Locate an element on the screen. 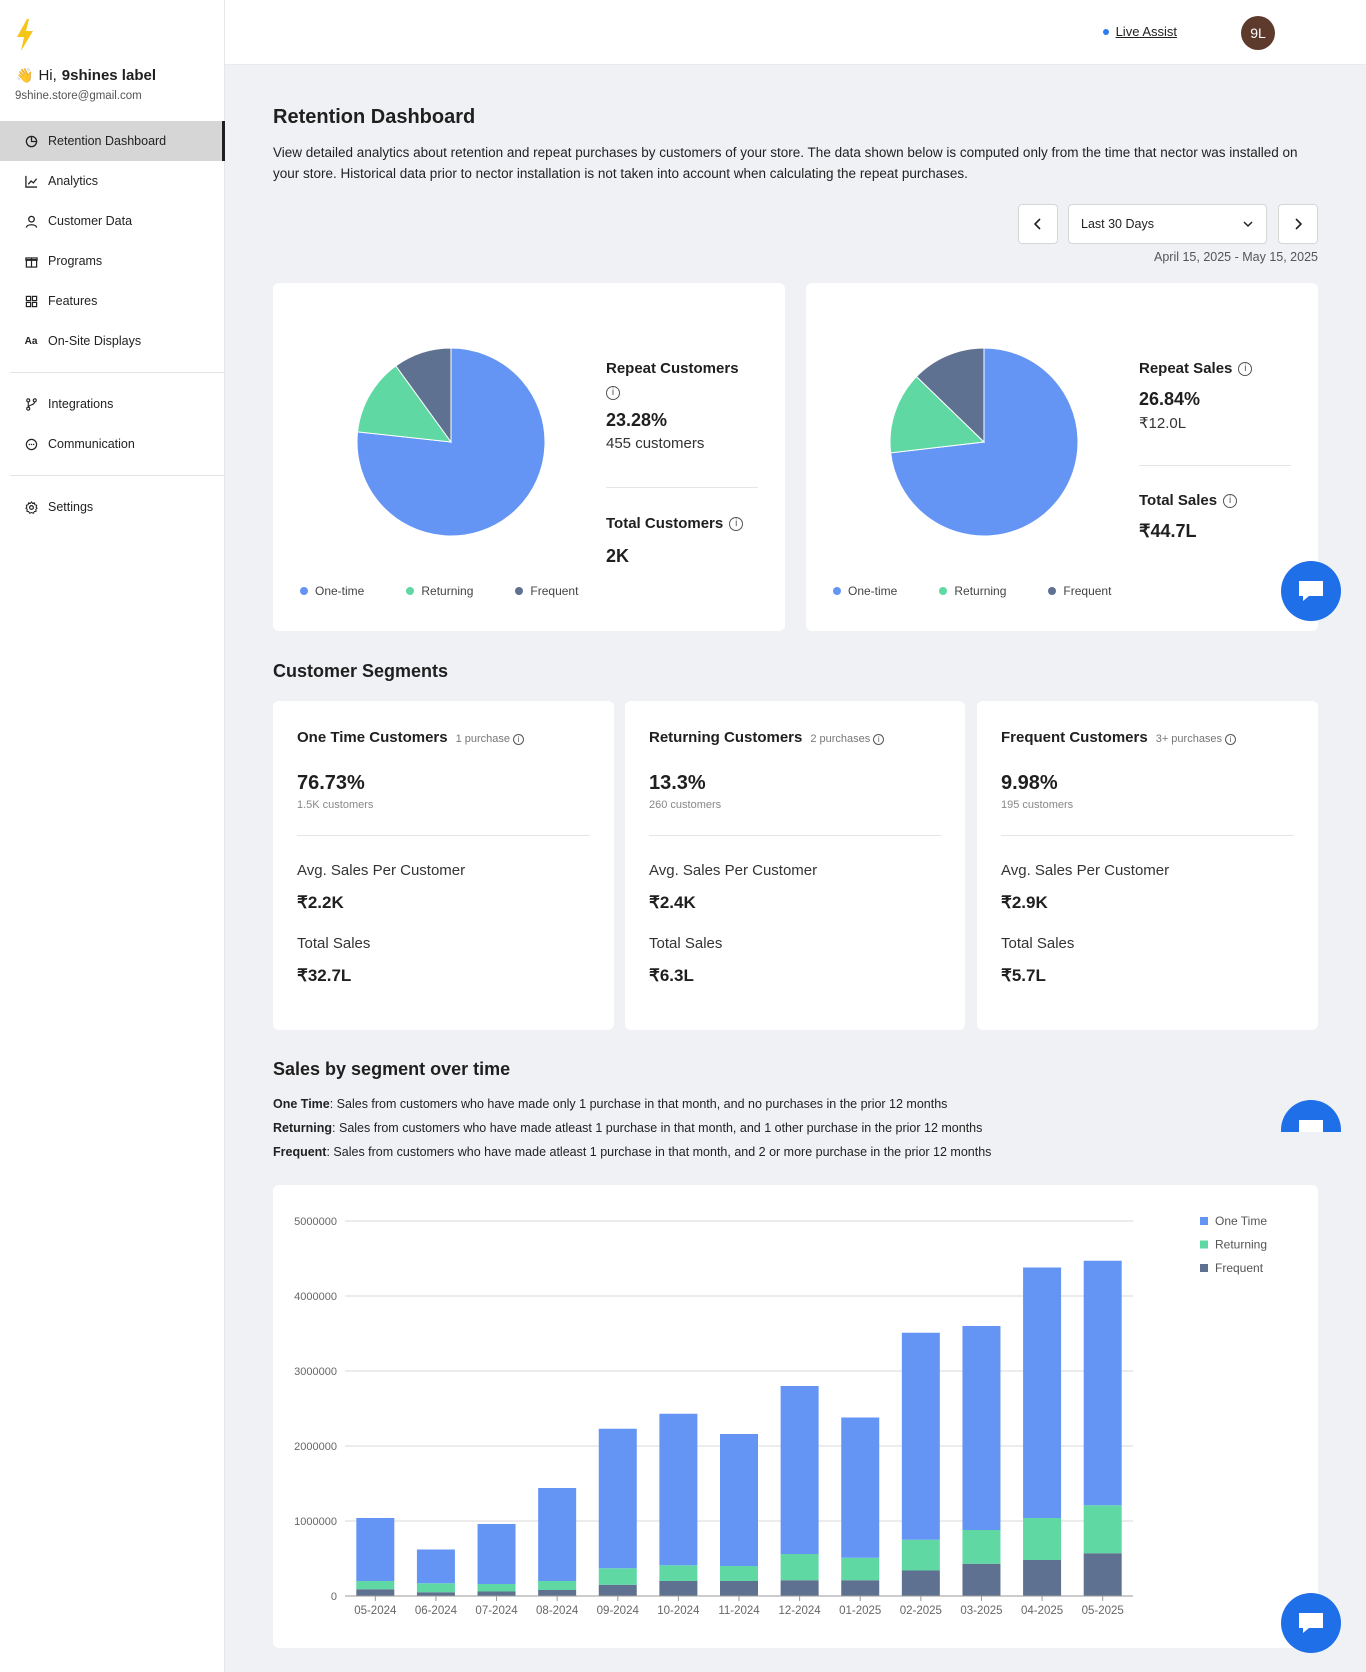 This screenshot has height=1672, width=1366. y-tick-label: 0 is located at coordinates (334, 1597).